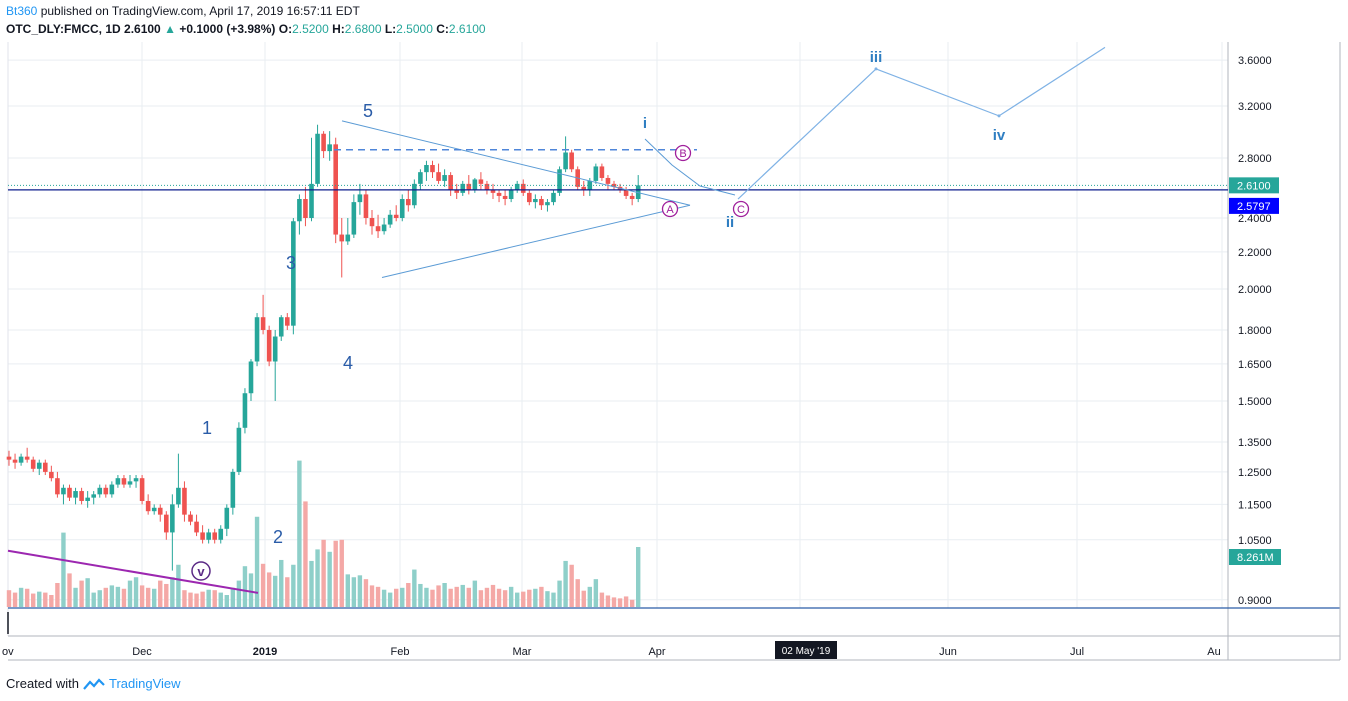 The width and height of the screenshot is (1348, 701). What do you see at coordinates (201, 571) in the screenshot?
I see `wave-v-circle` at bounding box center [201, 571].